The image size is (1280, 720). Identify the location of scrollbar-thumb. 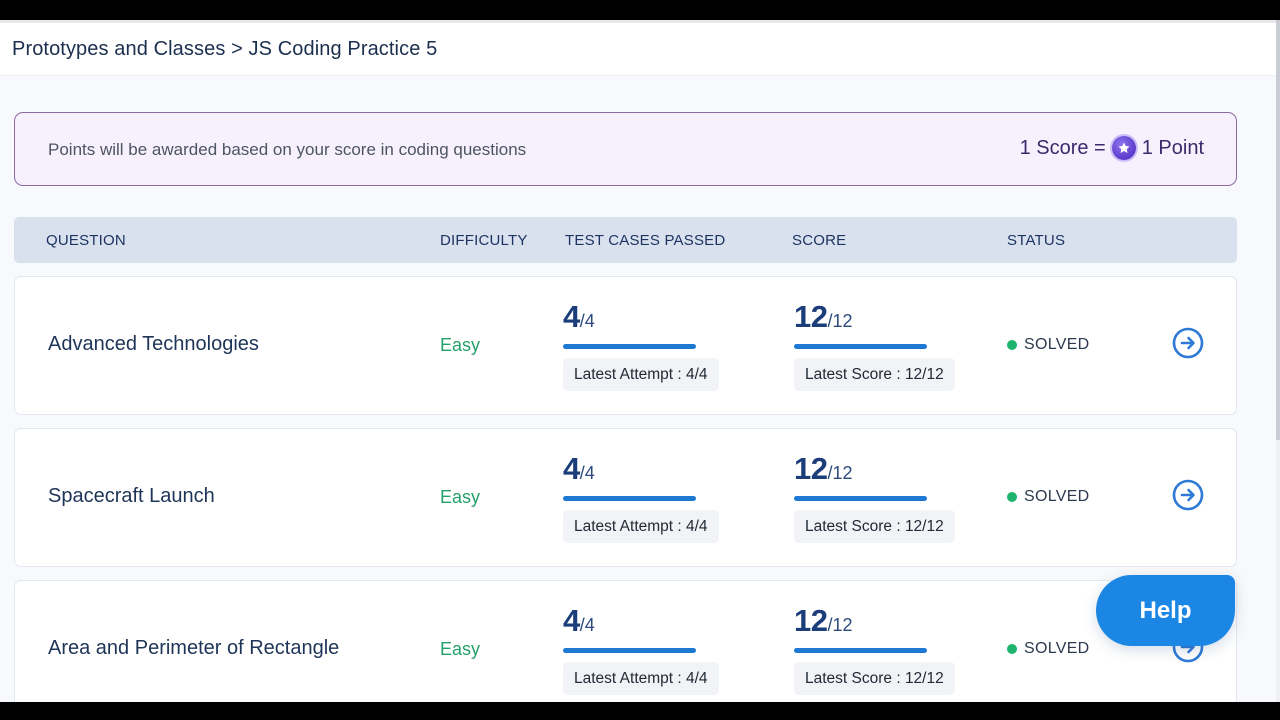
(1278, 230).